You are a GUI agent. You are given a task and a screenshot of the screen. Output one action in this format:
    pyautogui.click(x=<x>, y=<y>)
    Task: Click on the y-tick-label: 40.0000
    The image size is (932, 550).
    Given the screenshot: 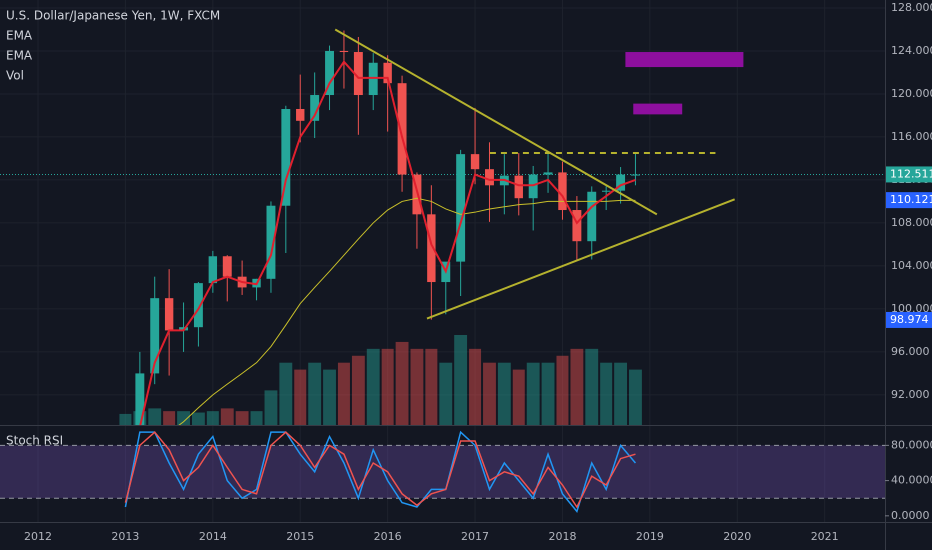 What is the action you would take?
    pyautogui.click(x=911, y=480)
    